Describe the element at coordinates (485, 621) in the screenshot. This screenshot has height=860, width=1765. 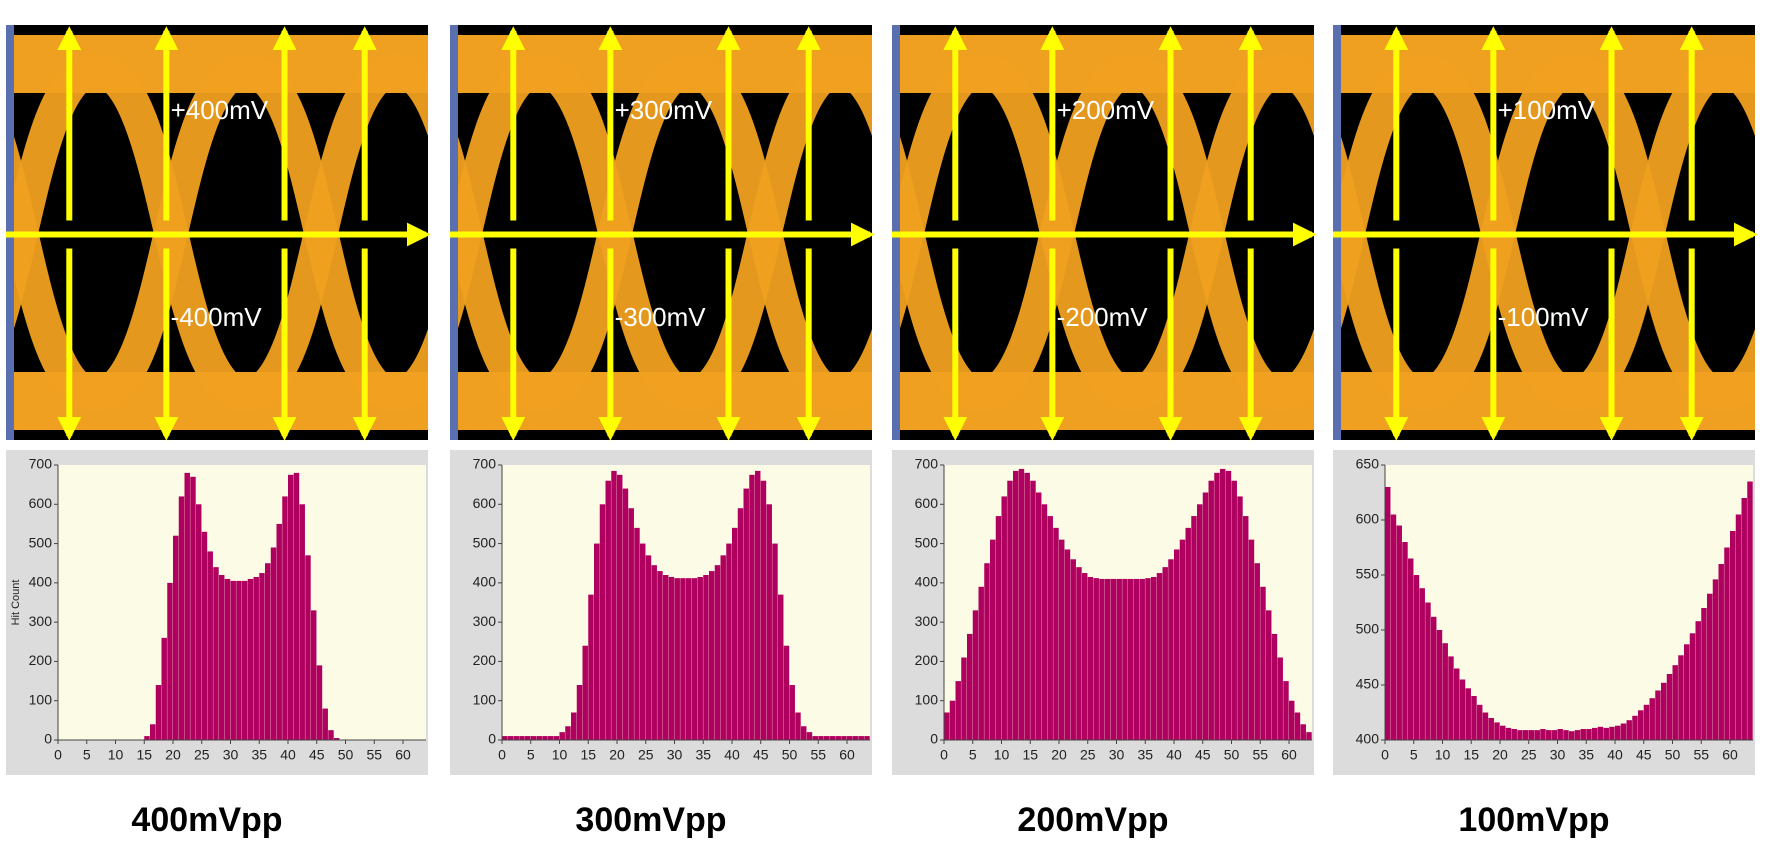
I see `y-tick-label: 300` at that location.